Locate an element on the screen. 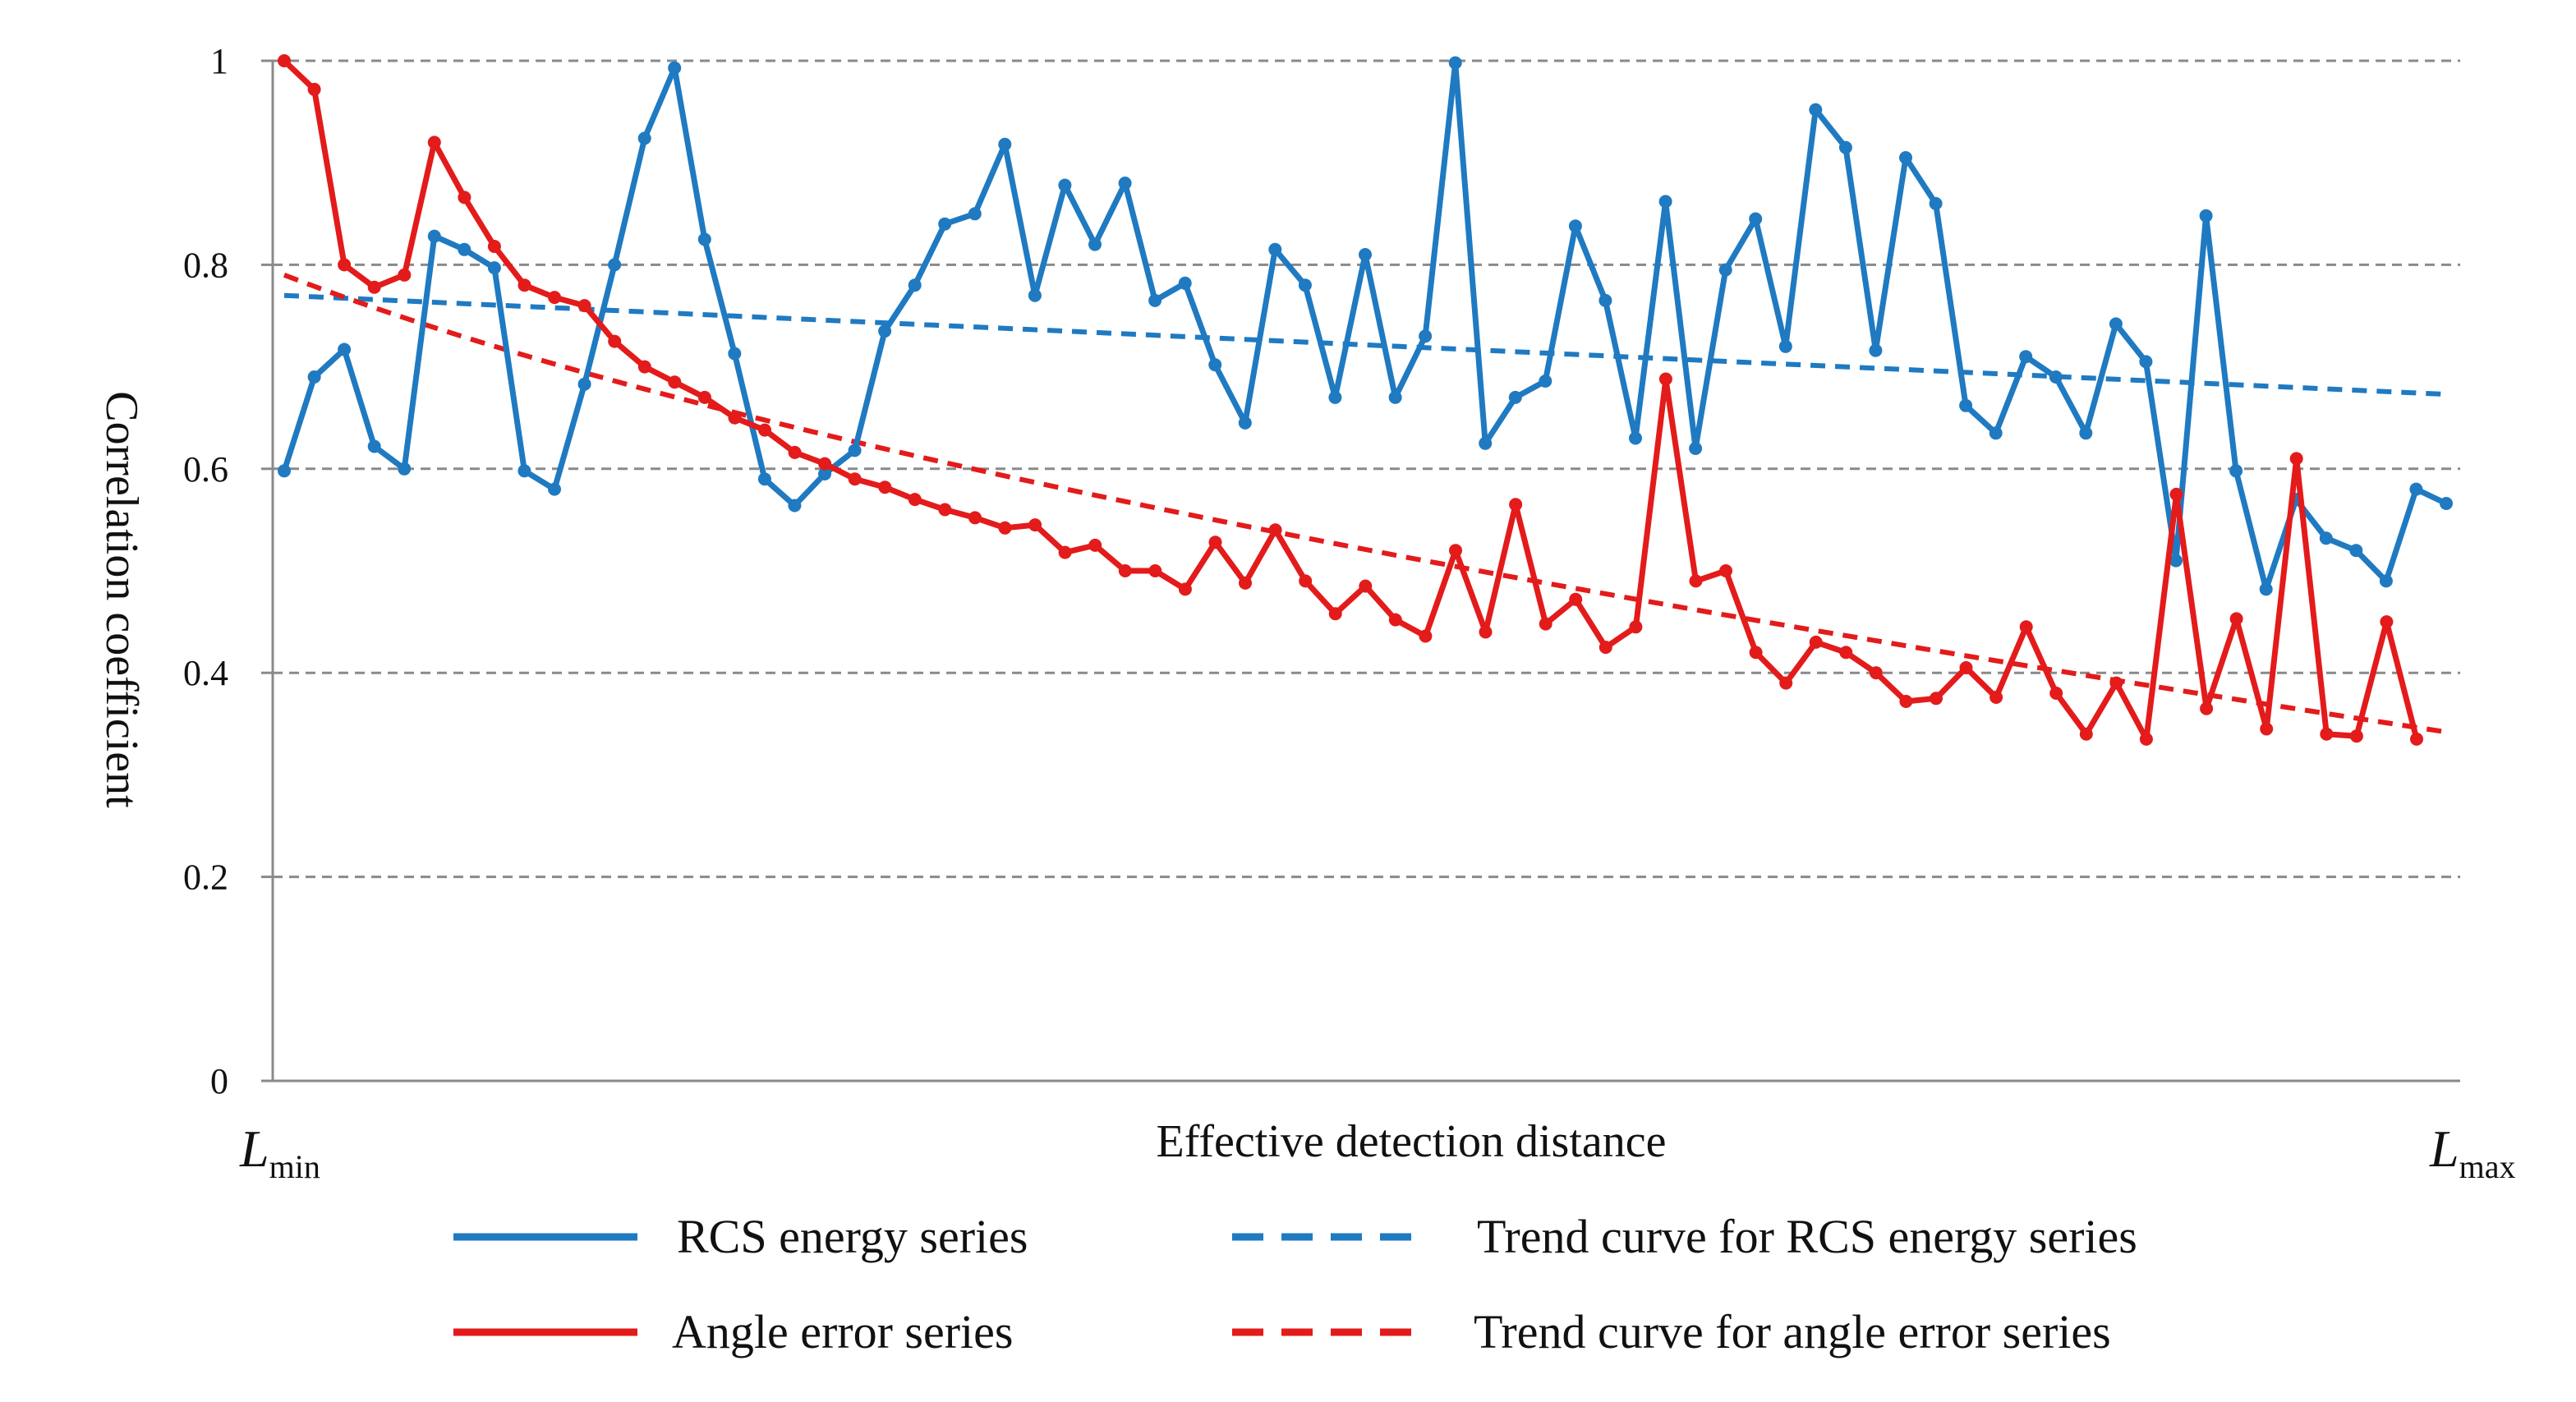 The height and width of the screenshot is (1402, 2576). y-tick-label: 1 is located at coordinates (219, 61).